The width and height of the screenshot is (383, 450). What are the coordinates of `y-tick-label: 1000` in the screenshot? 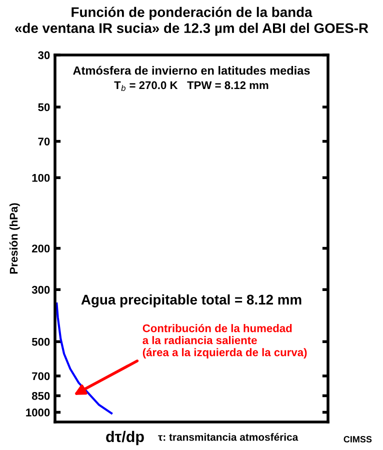 It's located at (38, 412).